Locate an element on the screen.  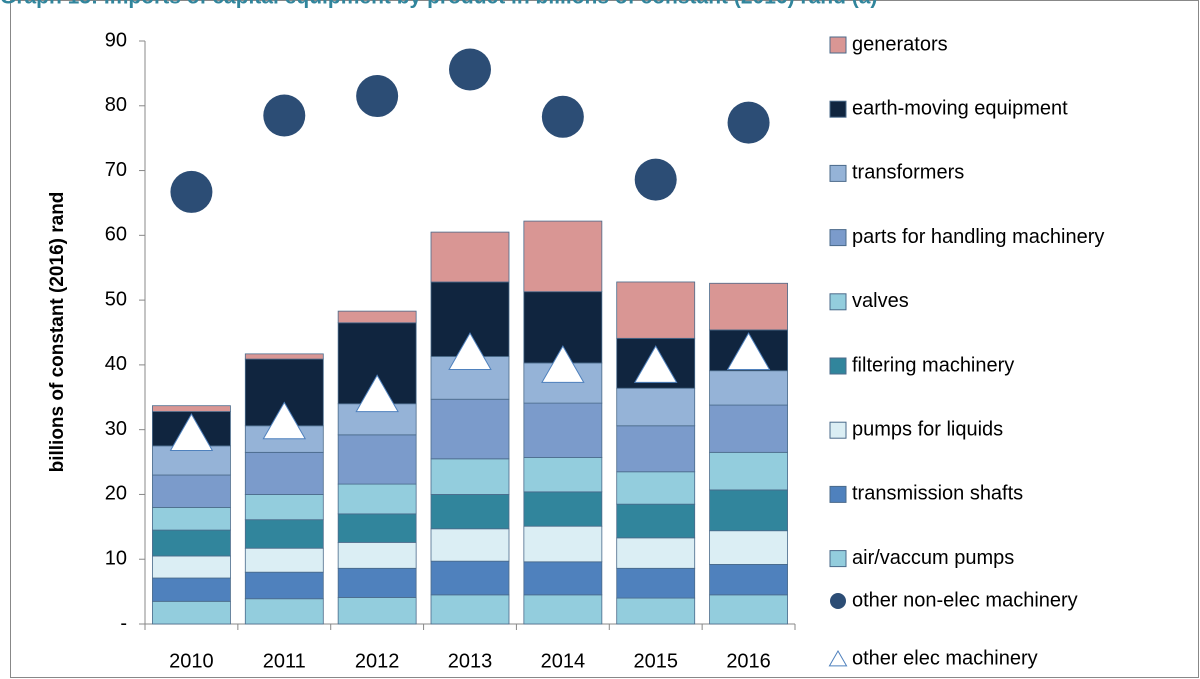
legend-label: earth-moving equipment is located at coordinates (960, 108).